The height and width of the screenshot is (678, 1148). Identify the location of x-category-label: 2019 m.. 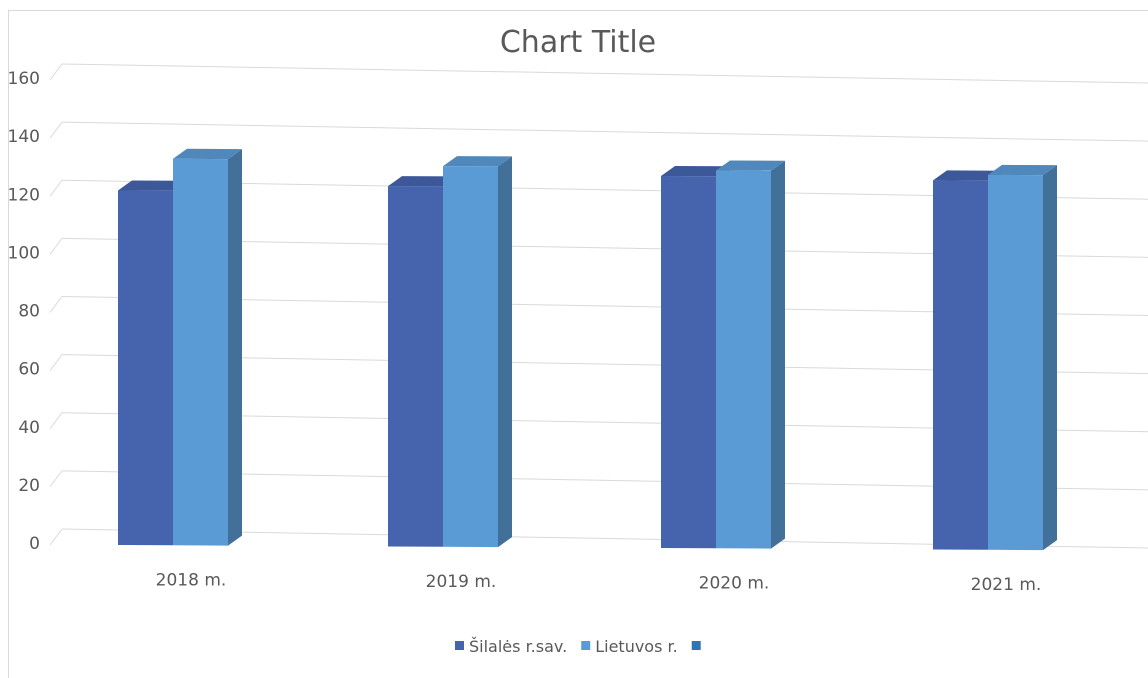
(461, 582).